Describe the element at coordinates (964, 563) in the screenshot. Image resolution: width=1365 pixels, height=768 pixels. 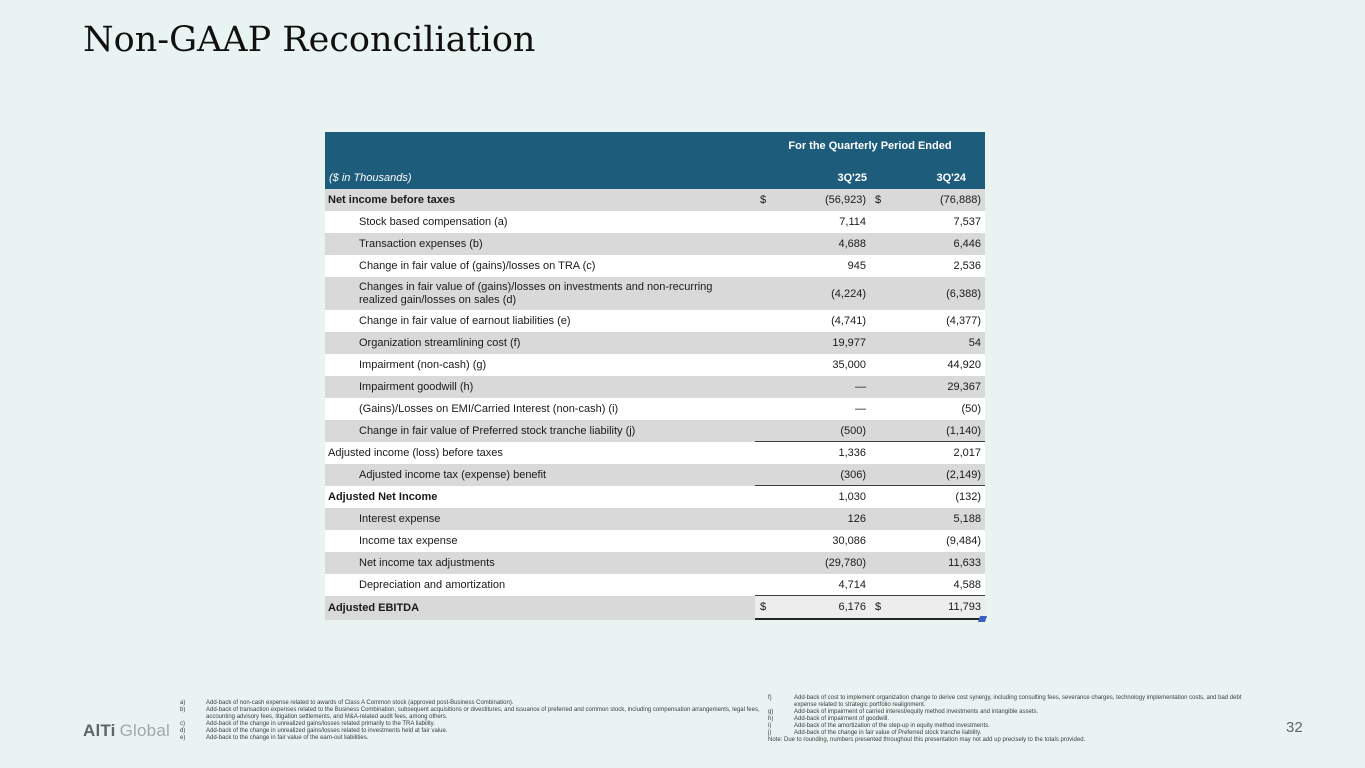
I see `row-value-3q24: 11,633` at that location.